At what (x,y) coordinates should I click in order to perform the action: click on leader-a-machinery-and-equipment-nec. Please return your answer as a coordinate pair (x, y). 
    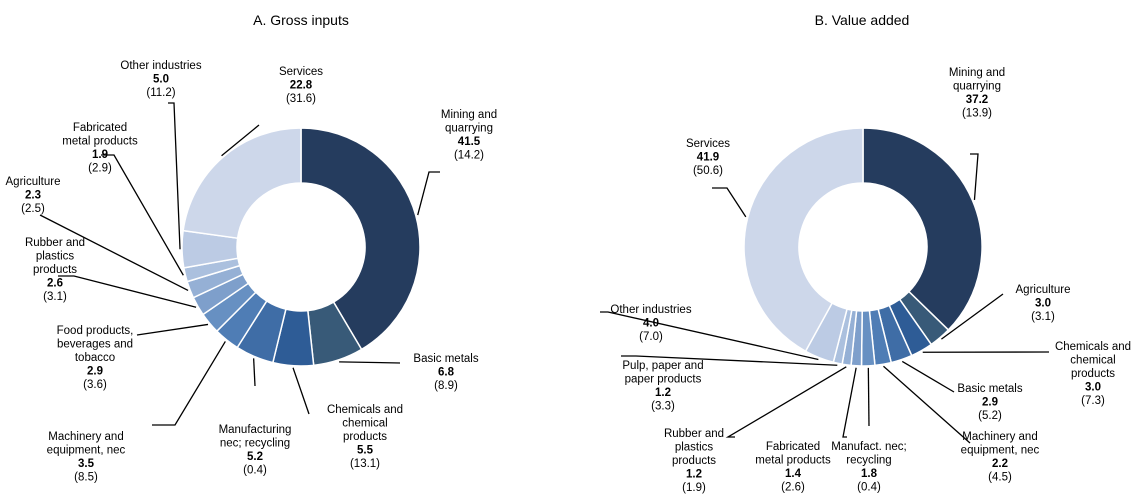
    Looking at the image, I should click on (189, 383).